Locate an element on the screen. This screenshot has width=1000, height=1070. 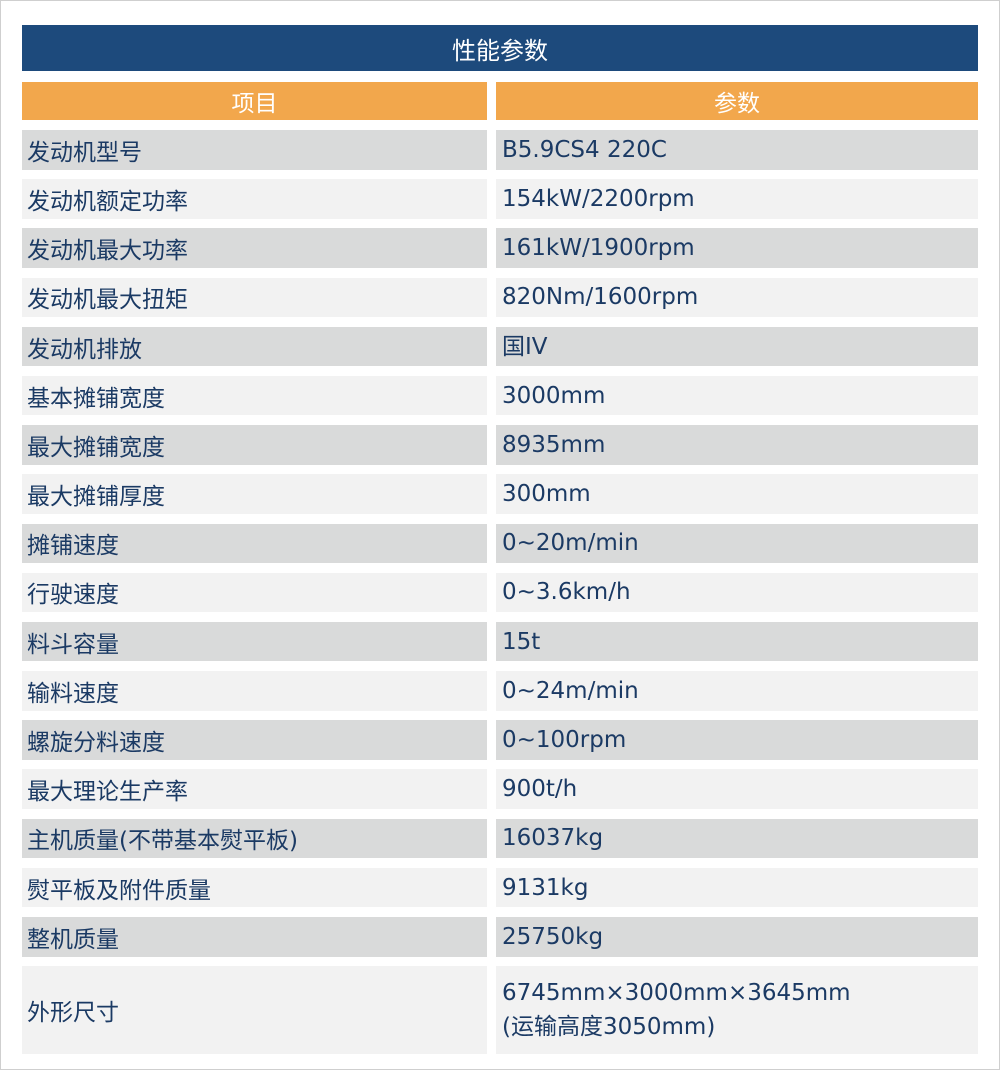
table-row: 料斗容量 15t is located at coordinates (500, 641).